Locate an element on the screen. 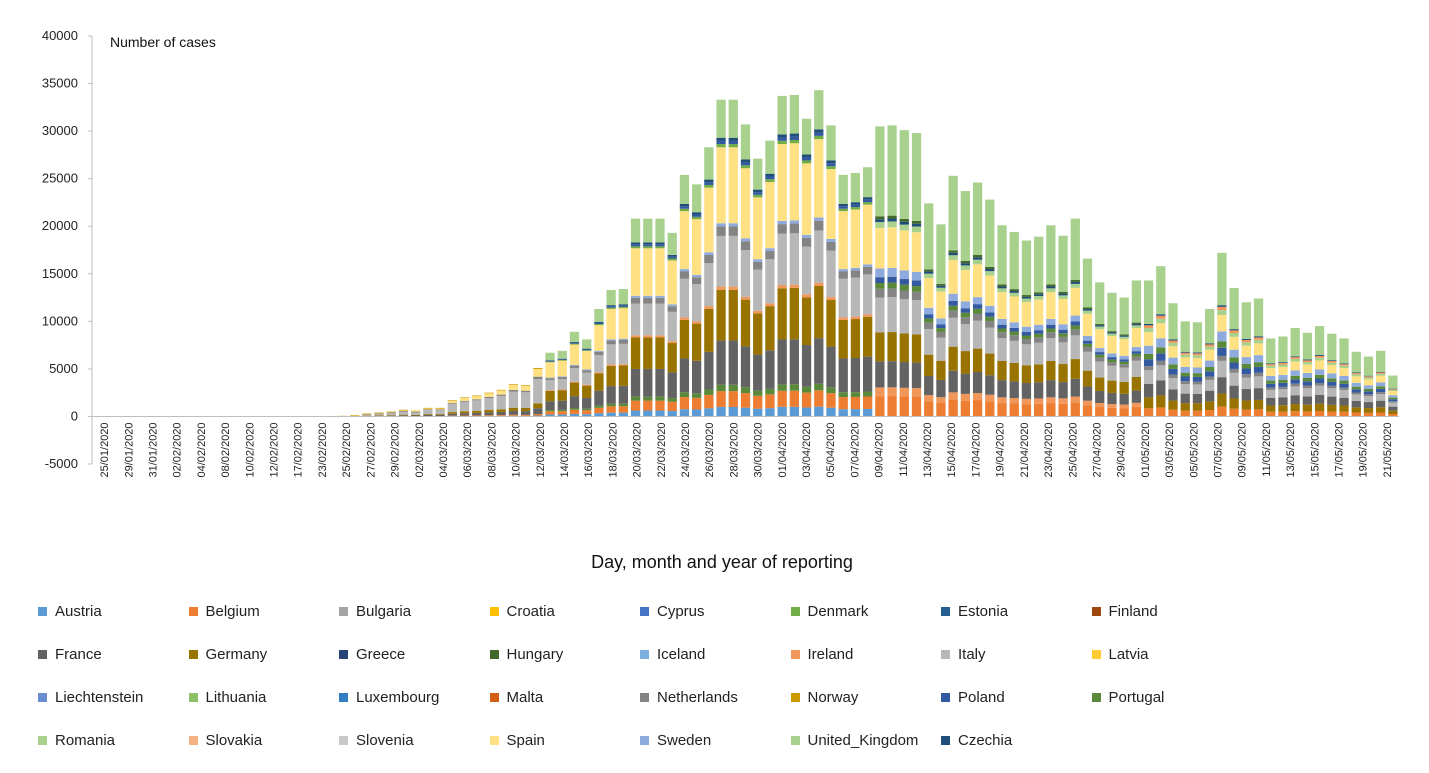 This screenshot has height=773, width=1429. legend-swatch is located at coordinates (42, 654).